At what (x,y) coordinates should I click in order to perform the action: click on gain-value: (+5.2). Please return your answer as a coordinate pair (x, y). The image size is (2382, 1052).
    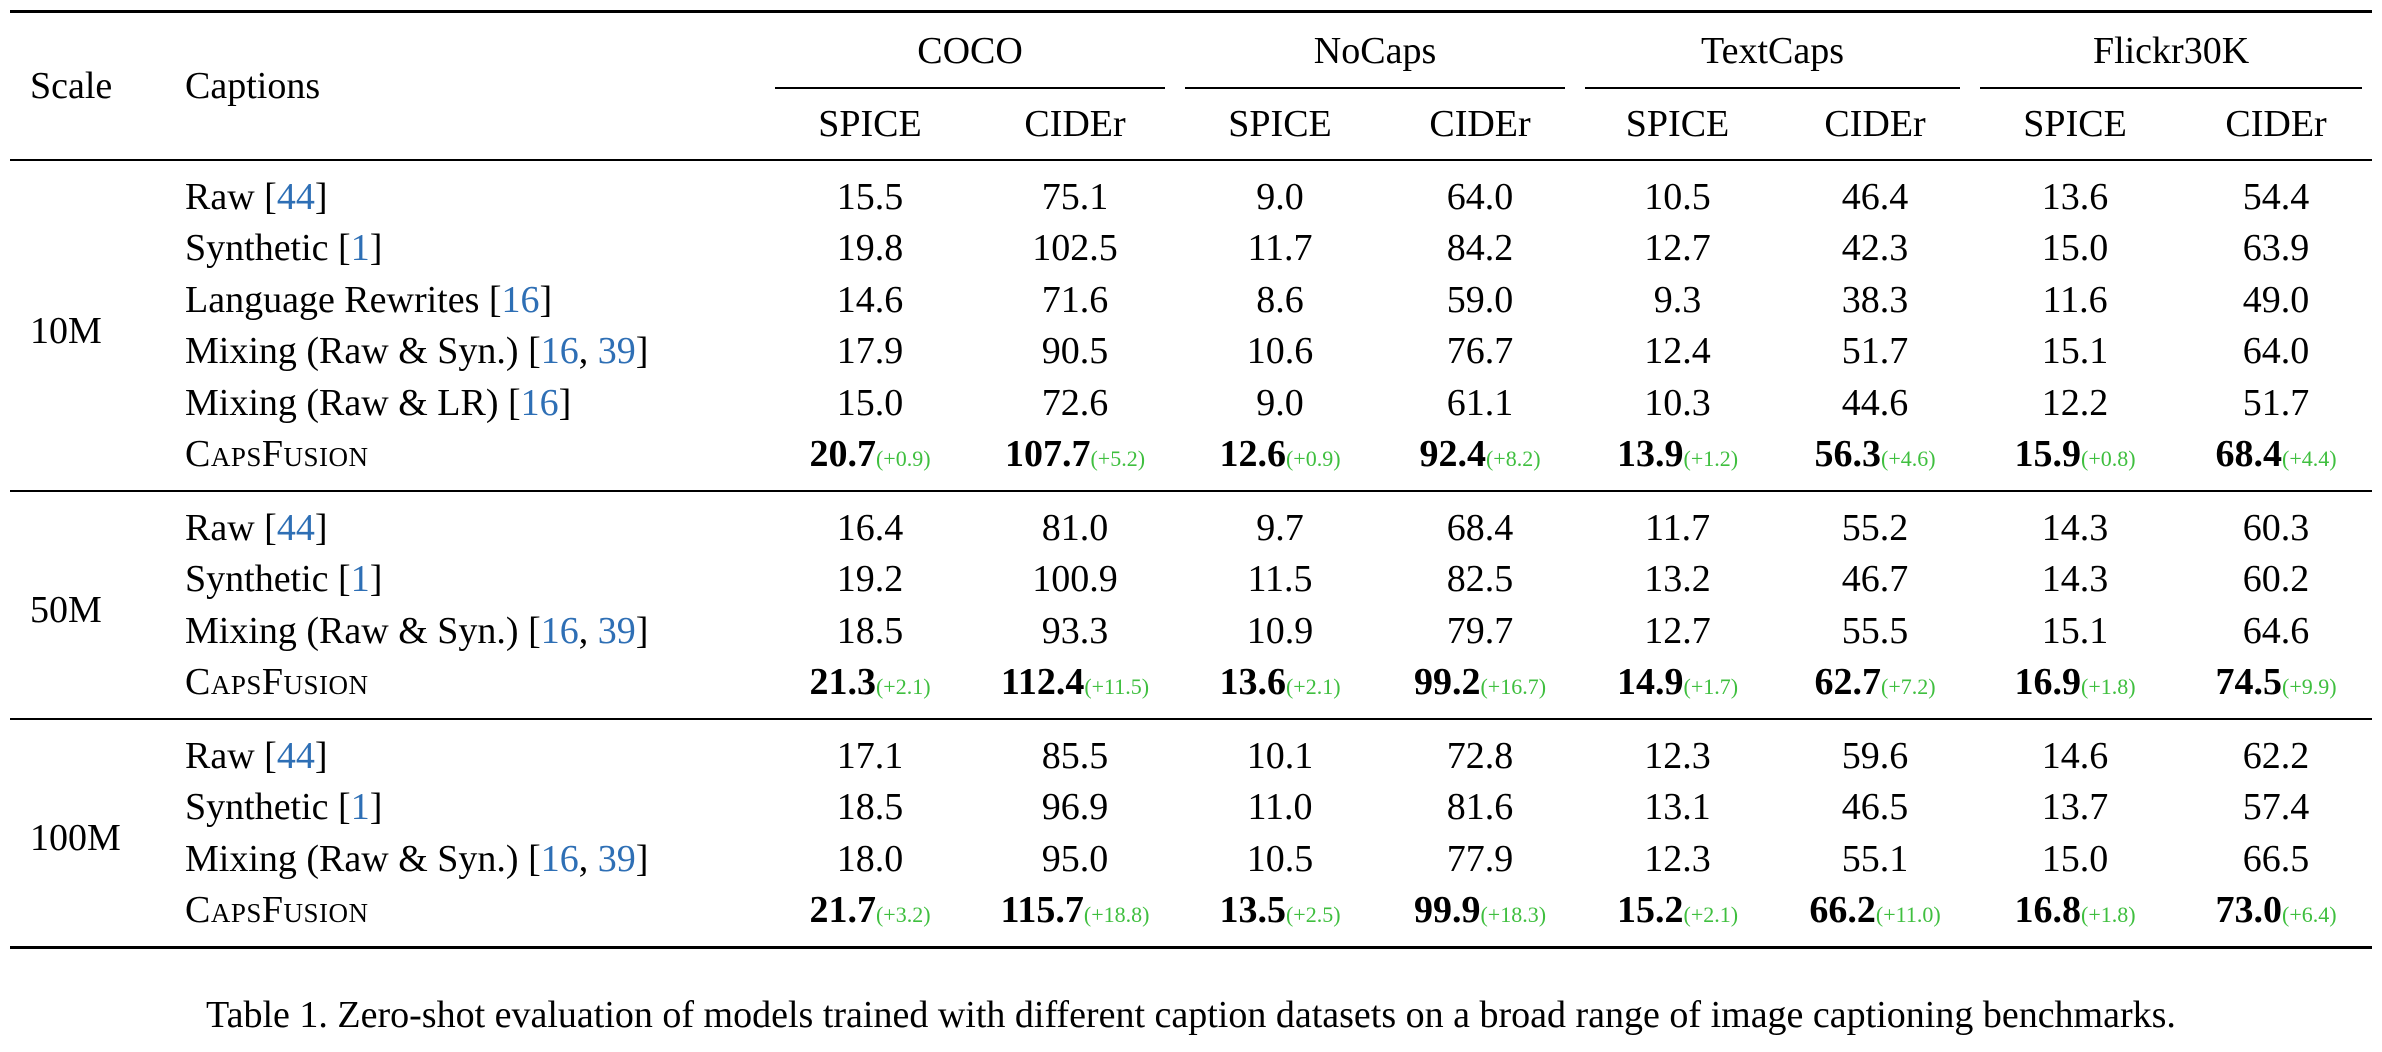
    Looking at the image, I should click on (1118, 459).